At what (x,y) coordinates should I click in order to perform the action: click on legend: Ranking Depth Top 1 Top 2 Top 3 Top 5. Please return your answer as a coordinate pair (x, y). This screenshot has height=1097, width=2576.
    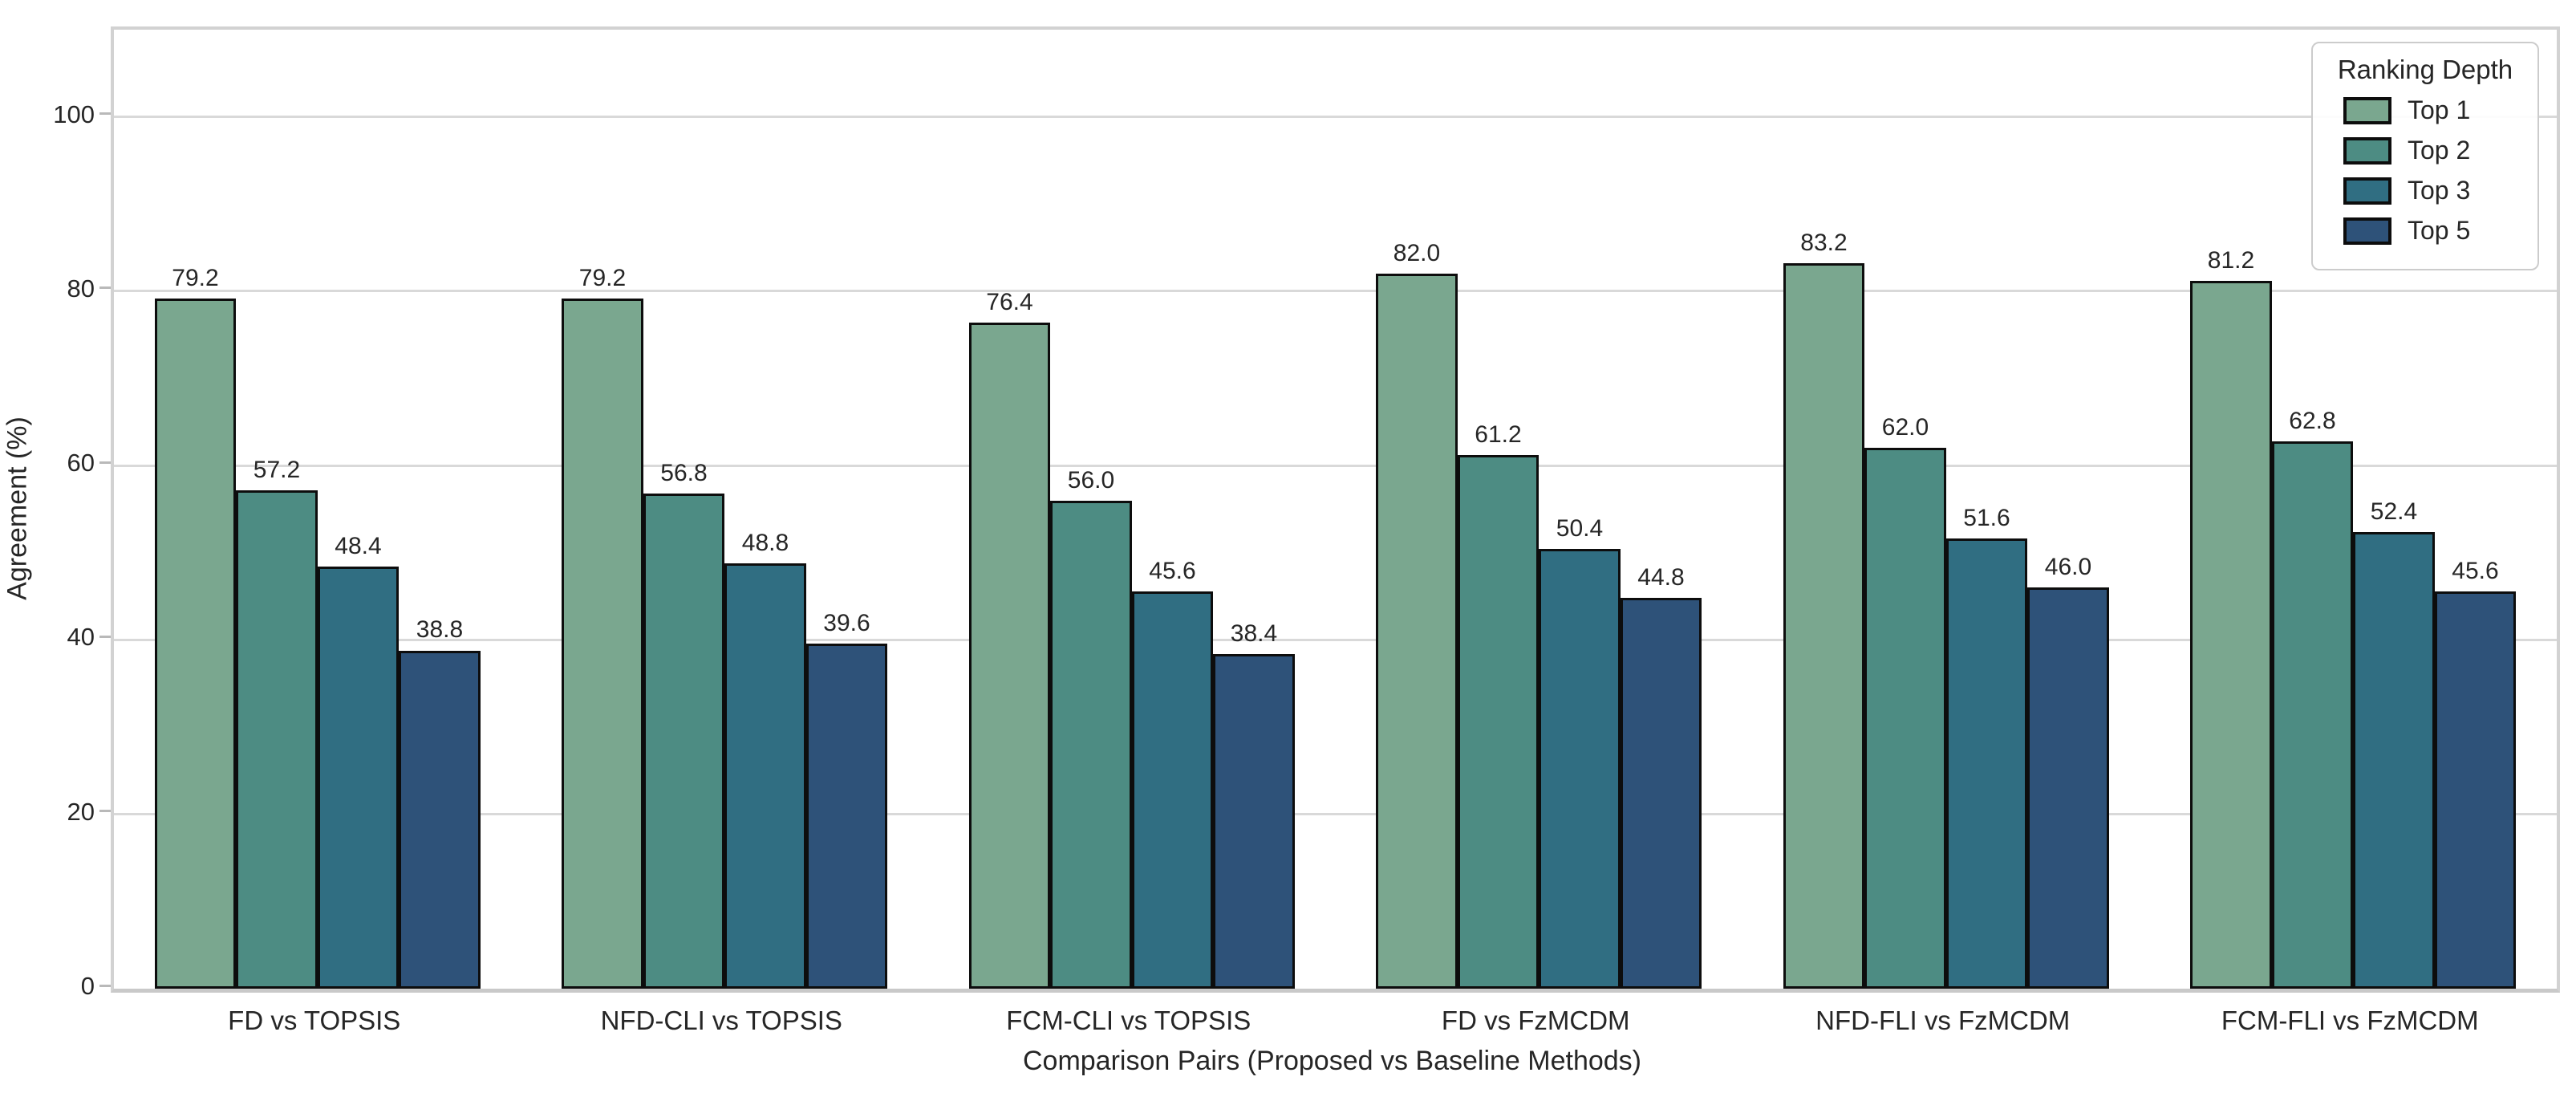
    Looking at the image, I should click on (2425, 156).